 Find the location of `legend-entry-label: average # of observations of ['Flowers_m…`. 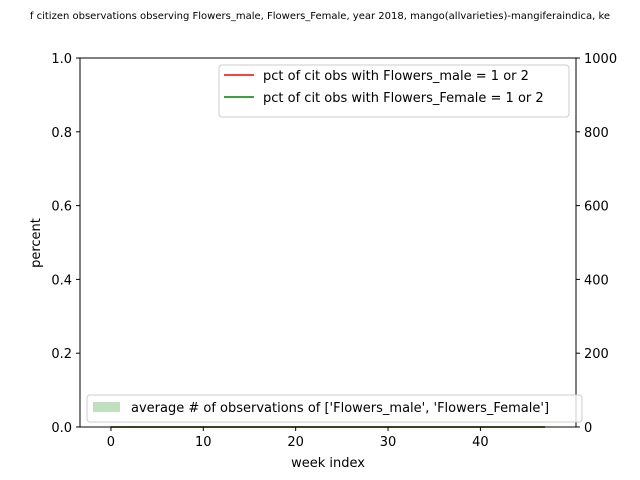

legend-entry-label: average # of observations of ['Flowers_m… is located at coordinates (340, 408).